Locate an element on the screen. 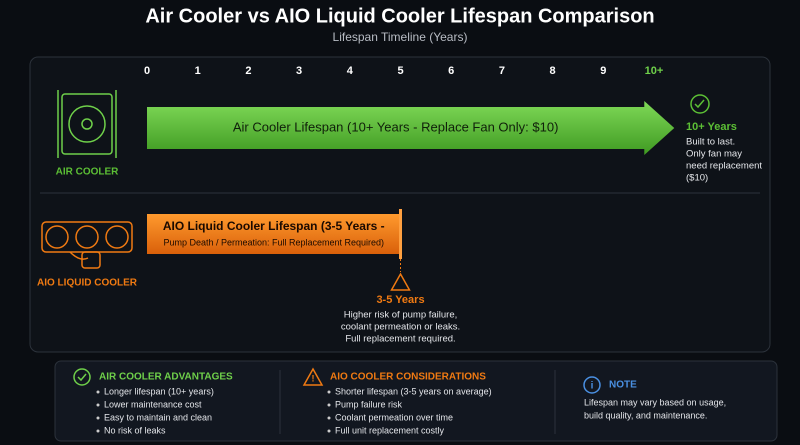 This screenshot has height=445, width=800. aio-cooler-icon is located at coordinates (87, 245).